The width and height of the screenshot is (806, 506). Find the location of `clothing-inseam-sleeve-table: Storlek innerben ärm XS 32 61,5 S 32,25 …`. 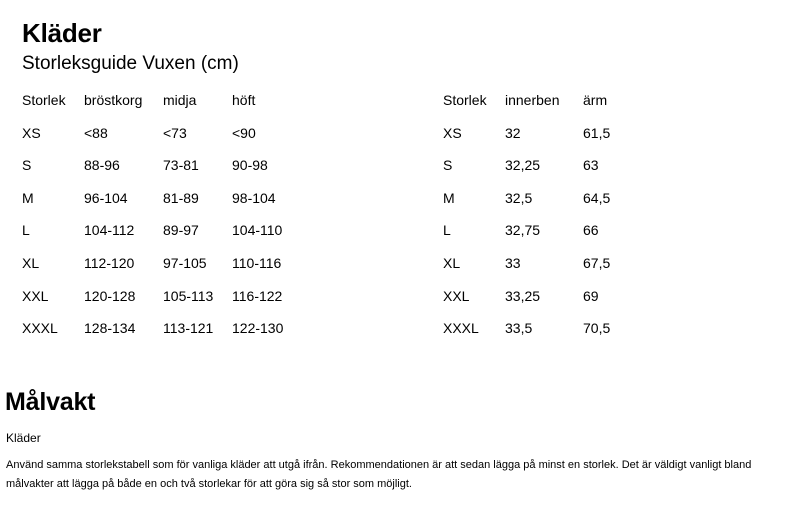

clothing-inseam-sleeve-table: Storlek innerben ärm XS 32 61,5 S 32,25 … is located at coordinates (548, 222).